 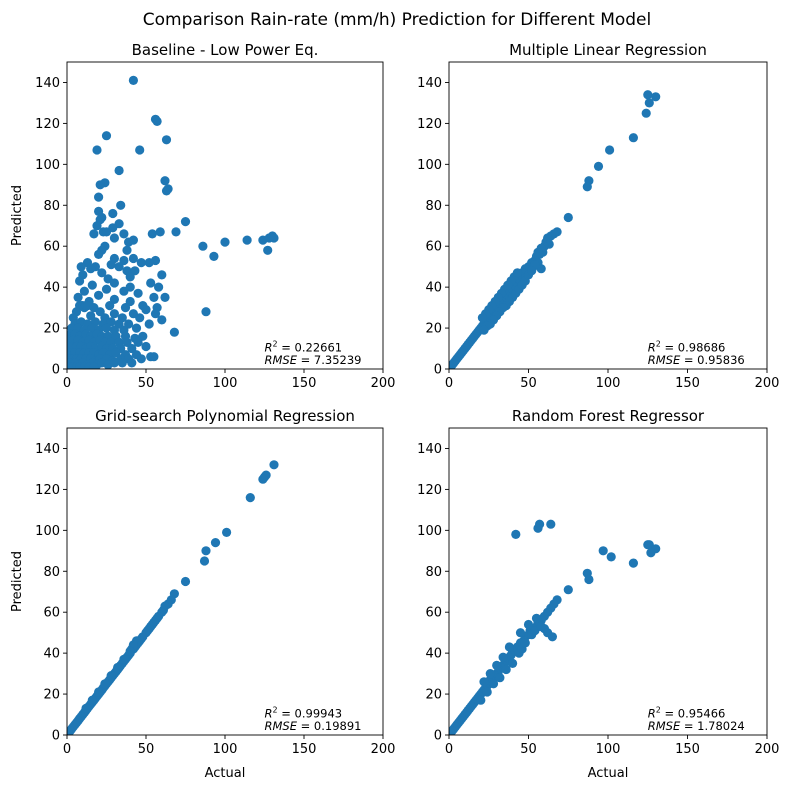 What do you see at coordinates (696, 726) in the screenshot?
I see `rmse-annotation: RMSE = 1.78024` at bounding box center [696, 726].